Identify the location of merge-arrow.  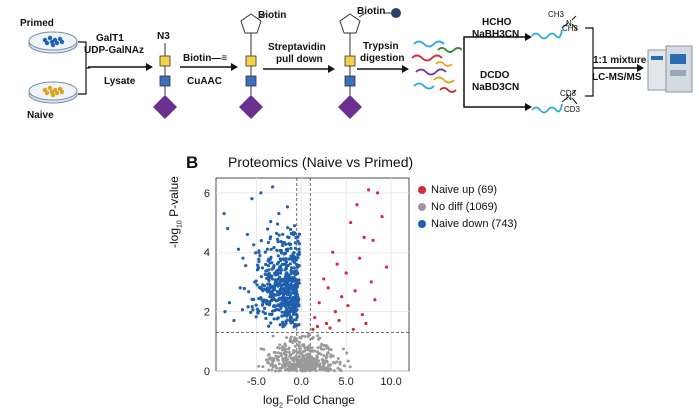
(614, 62).